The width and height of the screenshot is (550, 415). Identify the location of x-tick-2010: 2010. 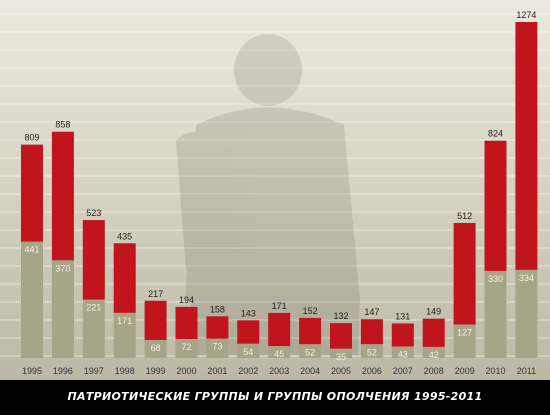
(495, 371).